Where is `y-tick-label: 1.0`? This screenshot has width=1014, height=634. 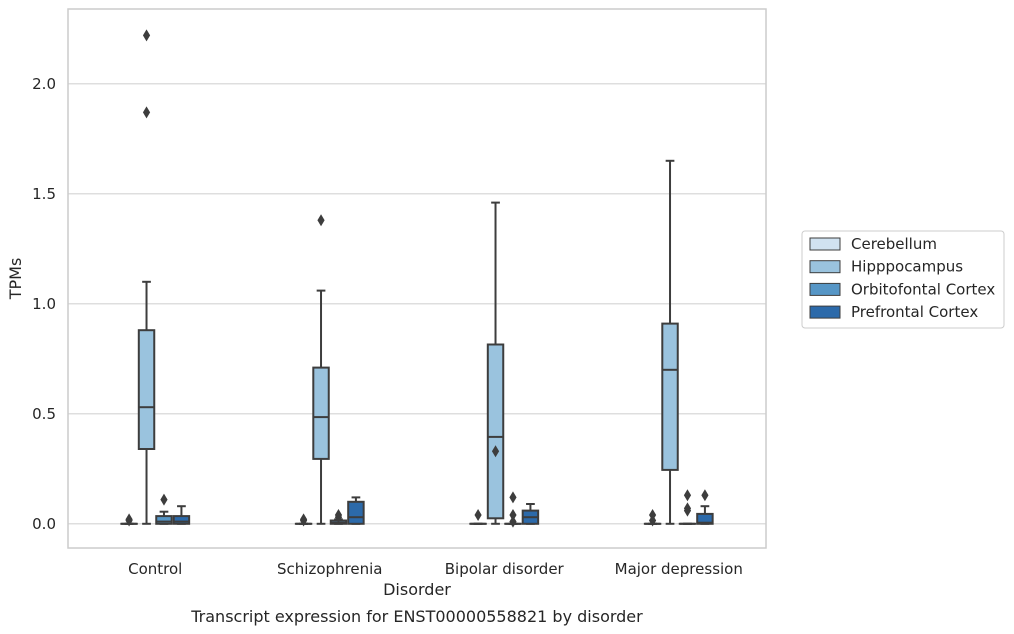
y-tick-label: 1.0 is located at coordinates (44, 304).